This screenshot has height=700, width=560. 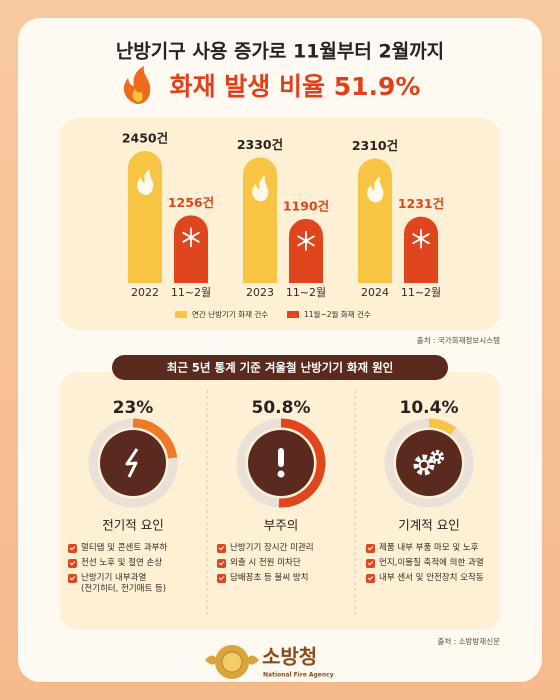 What do you see at coordinates (132, 463) in the screenshot?
I see `lightning-icon` at bounding box center [132, 463].